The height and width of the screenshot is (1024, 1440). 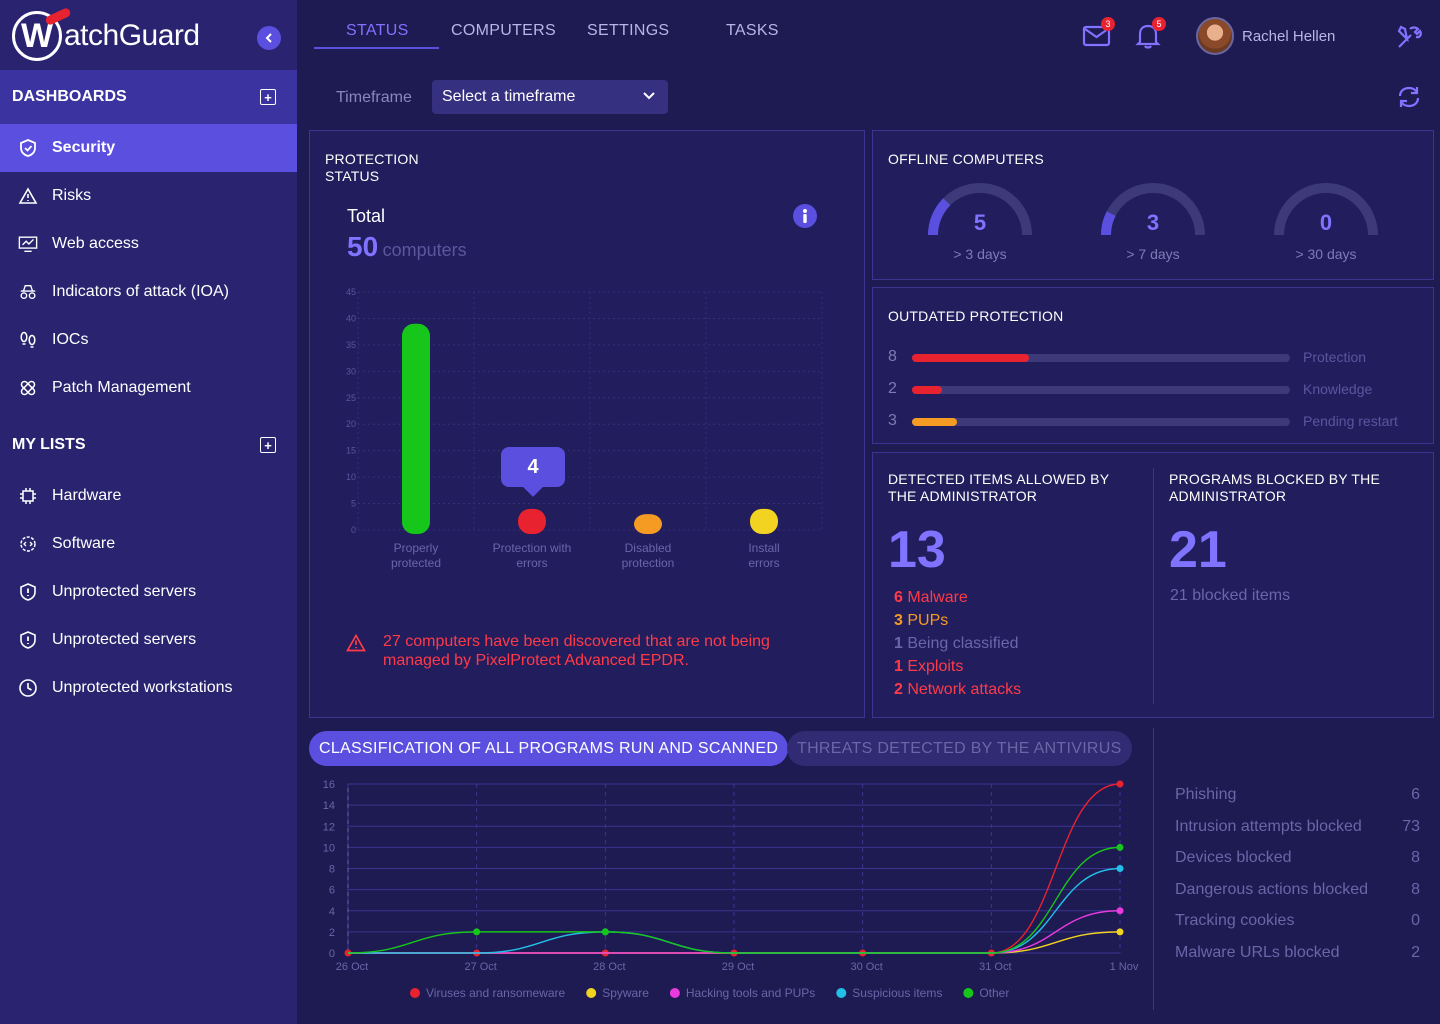 What do you see at coordinates (351, 398) in the screenshot?
I see `y-tick-label: 25` at bounding box center [351, 398].